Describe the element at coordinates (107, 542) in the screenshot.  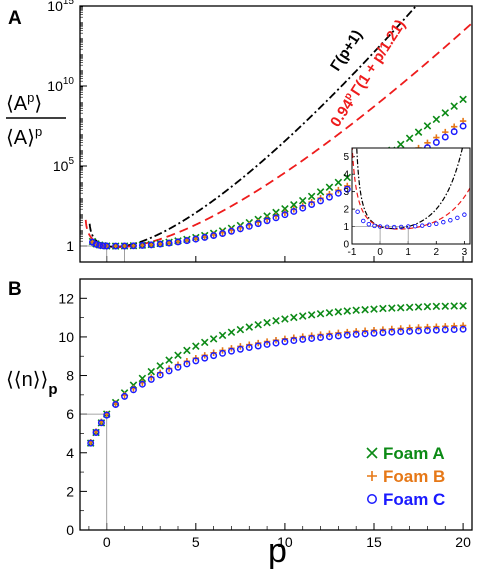
I see `panel-b-x-tick-label: 0` at that location.